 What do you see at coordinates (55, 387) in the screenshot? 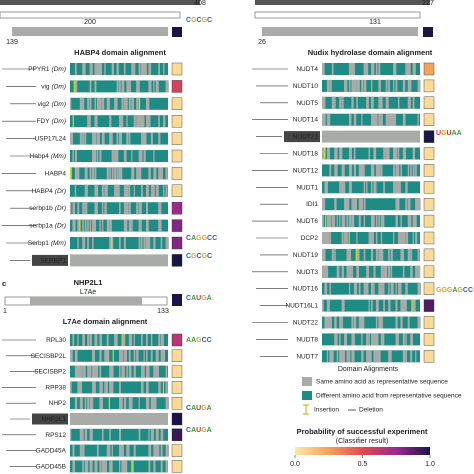
I see `row-label: RPP38` at bounding box center [55, 387].